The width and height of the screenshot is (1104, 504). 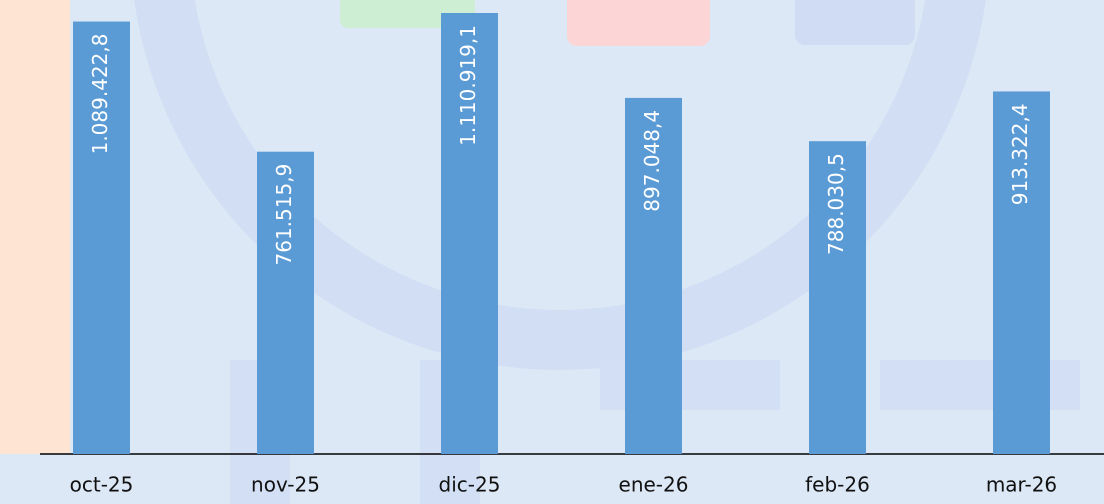 I want to click on value-label: 788.030,5, so click(x=836, y=204).